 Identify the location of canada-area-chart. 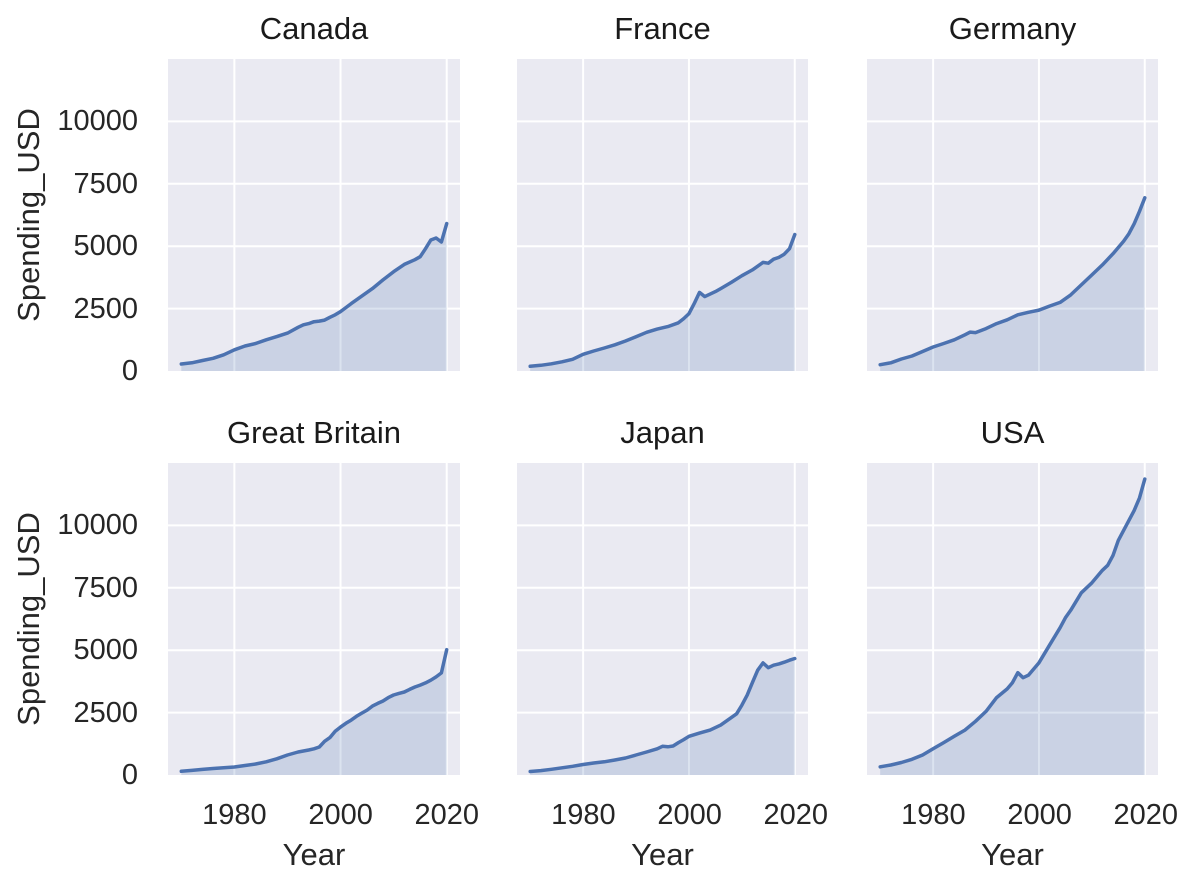
(314, 215).